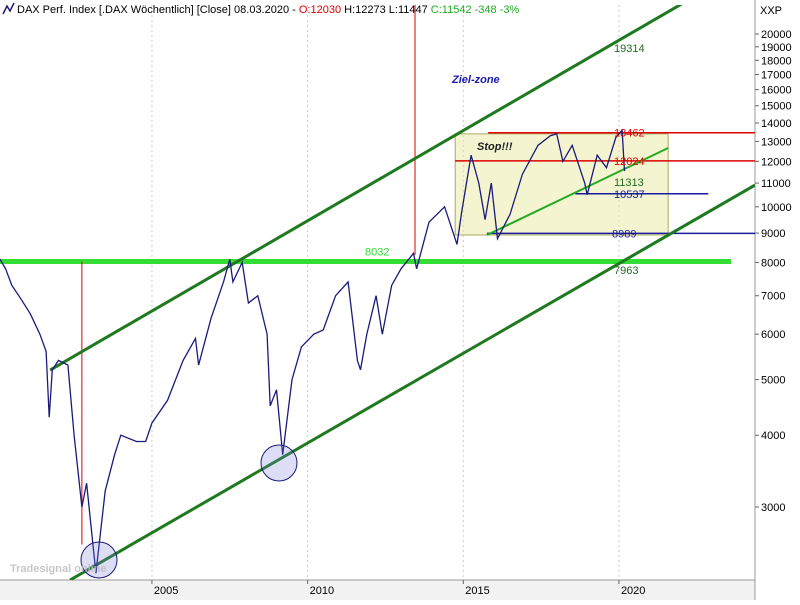 This screenshot has width=800, height=605. I want to click on level-label: 8989, so click(624, 234).